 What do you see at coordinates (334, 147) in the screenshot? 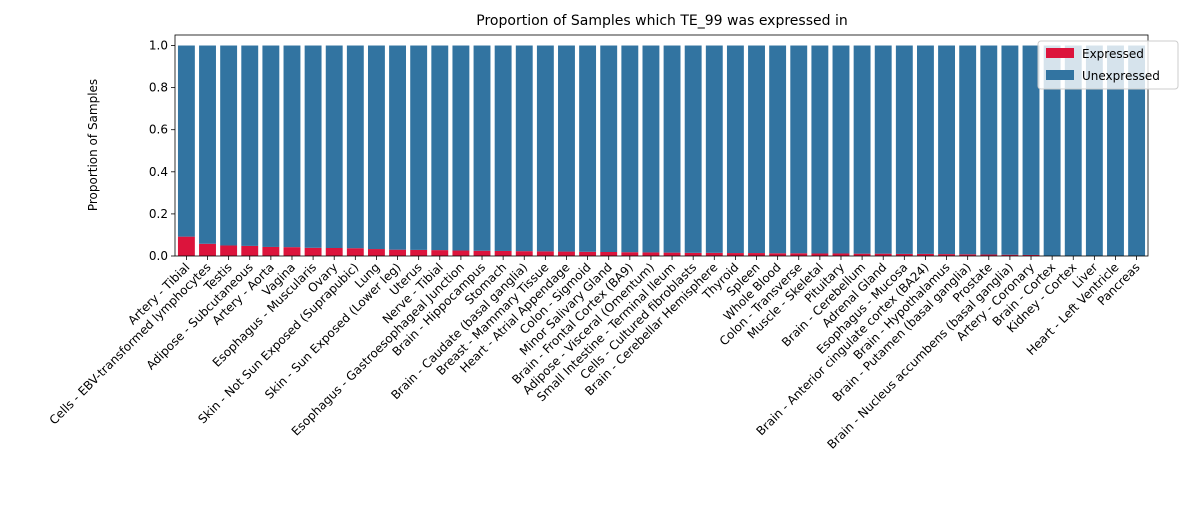
I see `bar-unexpressed-ovary` at bounding box center [334, 147].